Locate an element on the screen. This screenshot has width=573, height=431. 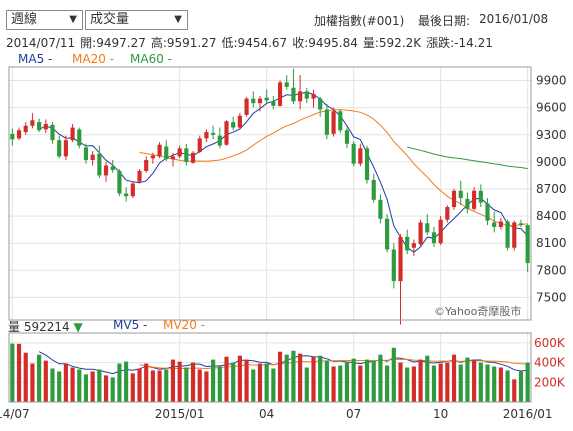
period-select-value: 週線 is located at coordinates (24, 19).